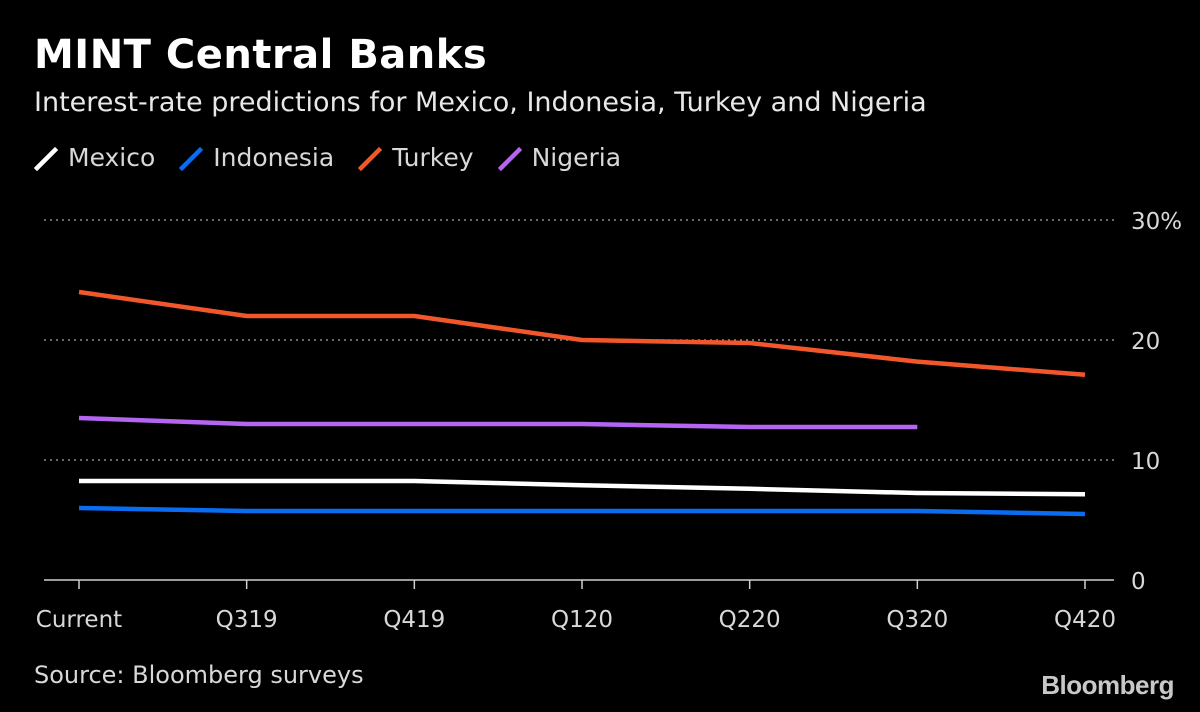 The image size is (1200, 712). What do you see at coordinates (261, 55) in the screenshot?
I see `chart-title: MINT Central Banks` at bounding box center [261, 55].